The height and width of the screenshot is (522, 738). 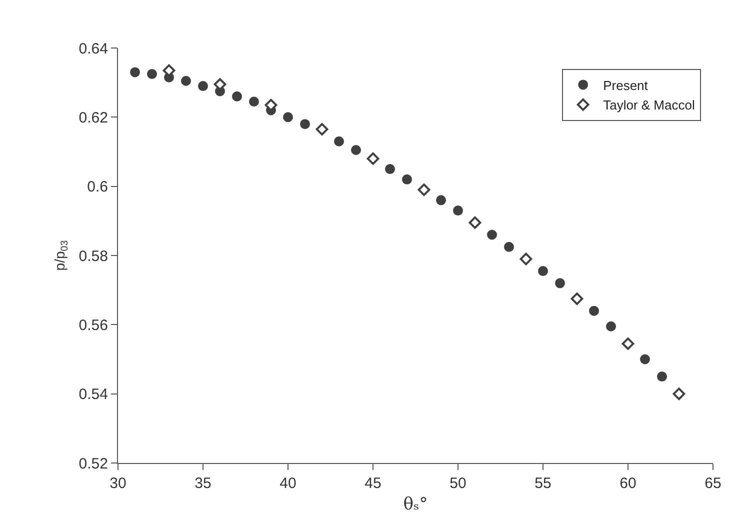 What do you see at coordinates (93, 395) in the screenshot?
I see `y-tick-label: 0.54` at bounding box center [93, 395].